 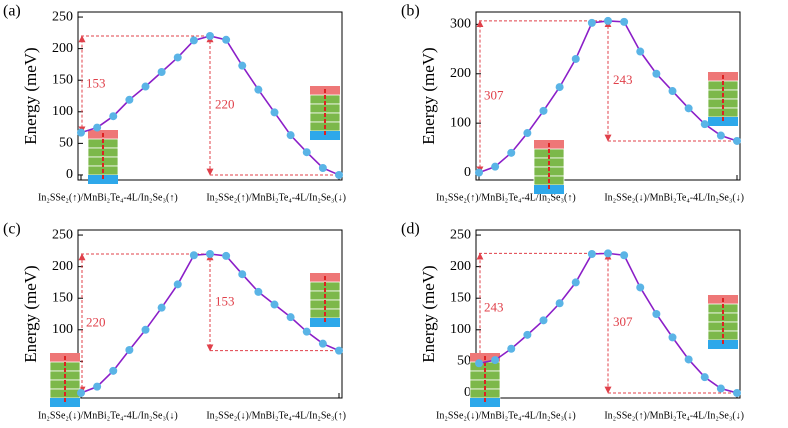 I want to click on panel-label: (b), so click(x=410, y=11).